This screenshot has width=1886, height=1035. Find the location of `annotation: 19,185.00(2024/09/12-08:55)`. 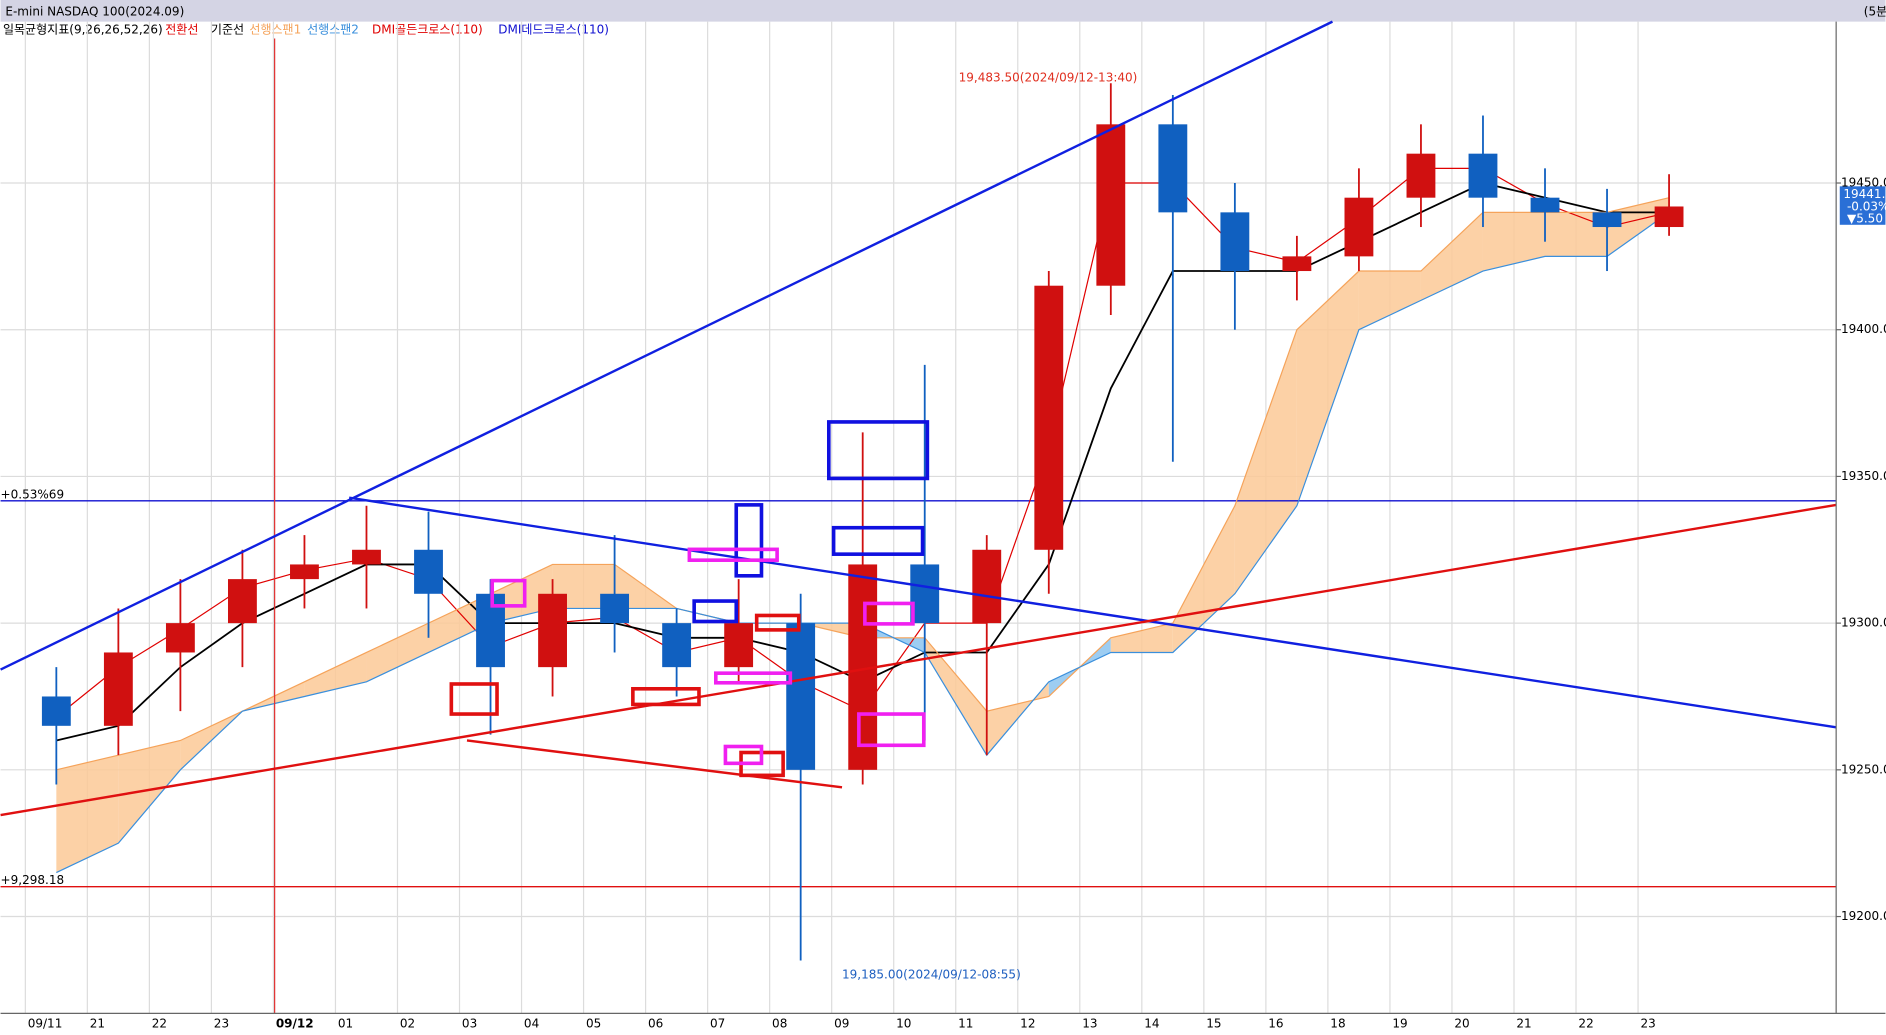

annotation: 19,185.00(2024/09/12-08:55) is located at coordinates (931, 974).